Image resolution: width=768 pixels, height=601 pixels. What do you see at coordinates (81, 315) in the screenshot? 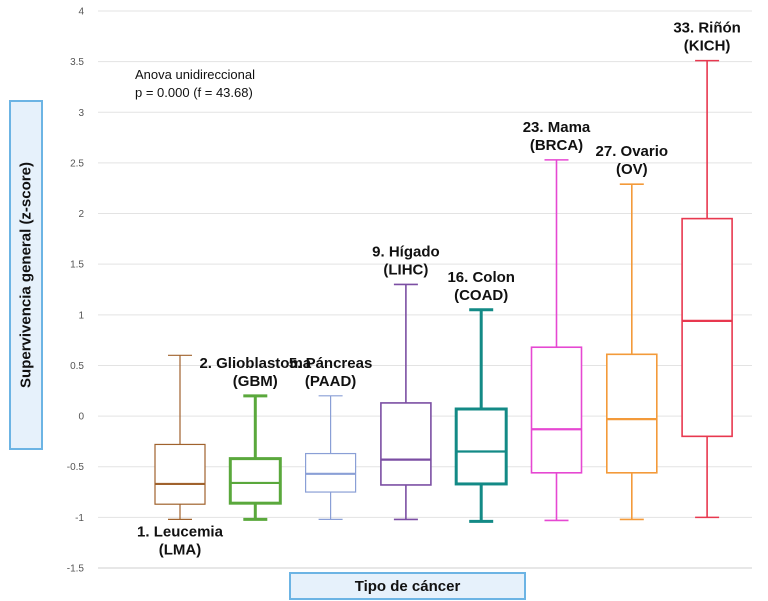
I see `y-tick-label: 1` at bounding box center [81, 315].